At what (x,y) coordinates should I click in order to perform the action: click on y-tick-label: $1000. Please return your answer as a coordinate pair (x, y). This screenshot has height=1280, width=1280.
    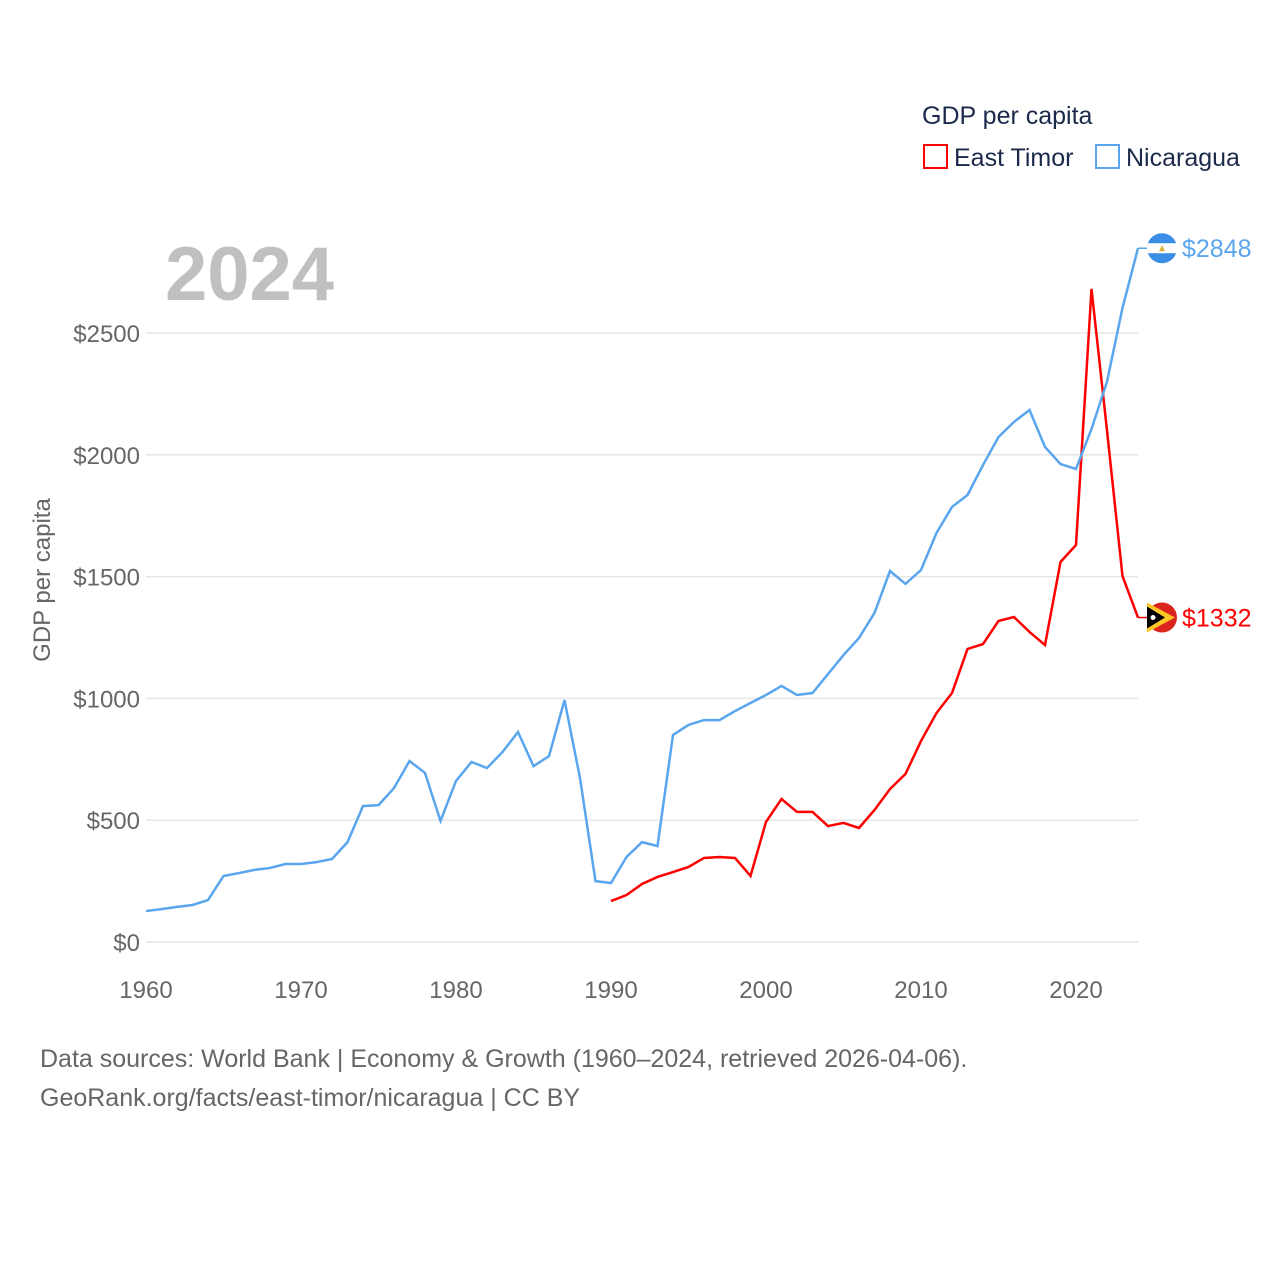
    Looking at the image, I should click on (106, 699).